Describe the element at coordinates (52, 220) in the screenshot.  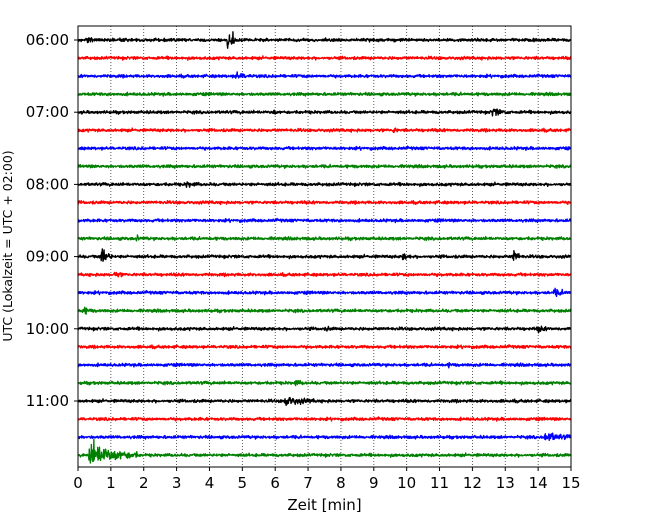
I see `y-axis-ticks: 06:00 07:00 08:00 09:00 10:00 11:00` at that location.